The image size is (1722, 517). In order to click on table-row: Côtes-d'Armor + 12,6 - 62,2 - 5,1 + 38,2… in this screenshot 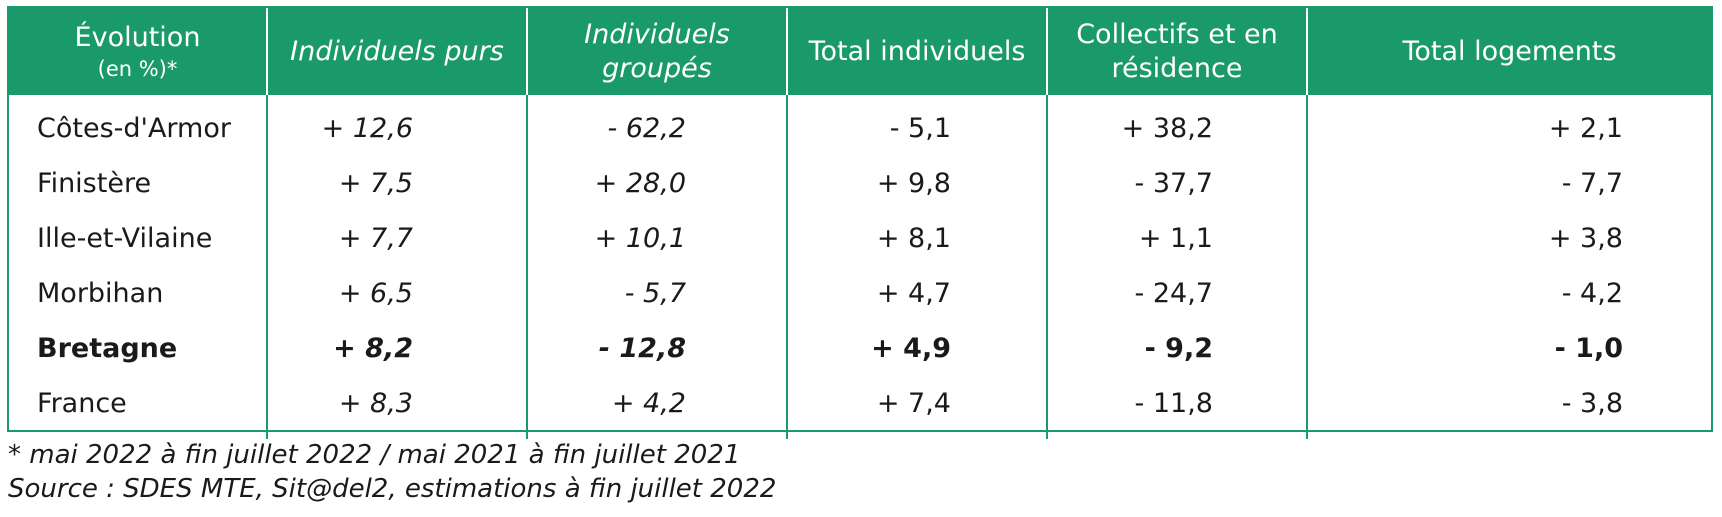, I will do `click(860, 125)`.